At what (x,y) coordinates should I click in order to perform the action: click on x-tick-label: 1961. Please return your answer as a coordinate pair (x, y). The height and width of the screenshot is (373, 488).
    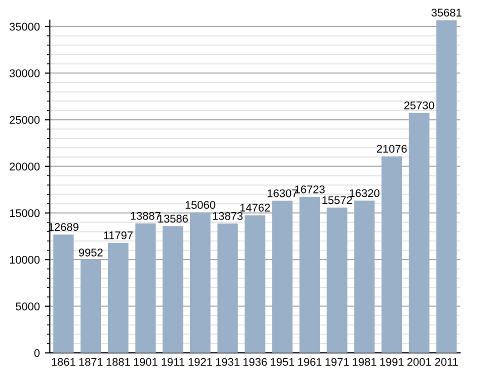
    Looking at the image, I should click on (310, 362).